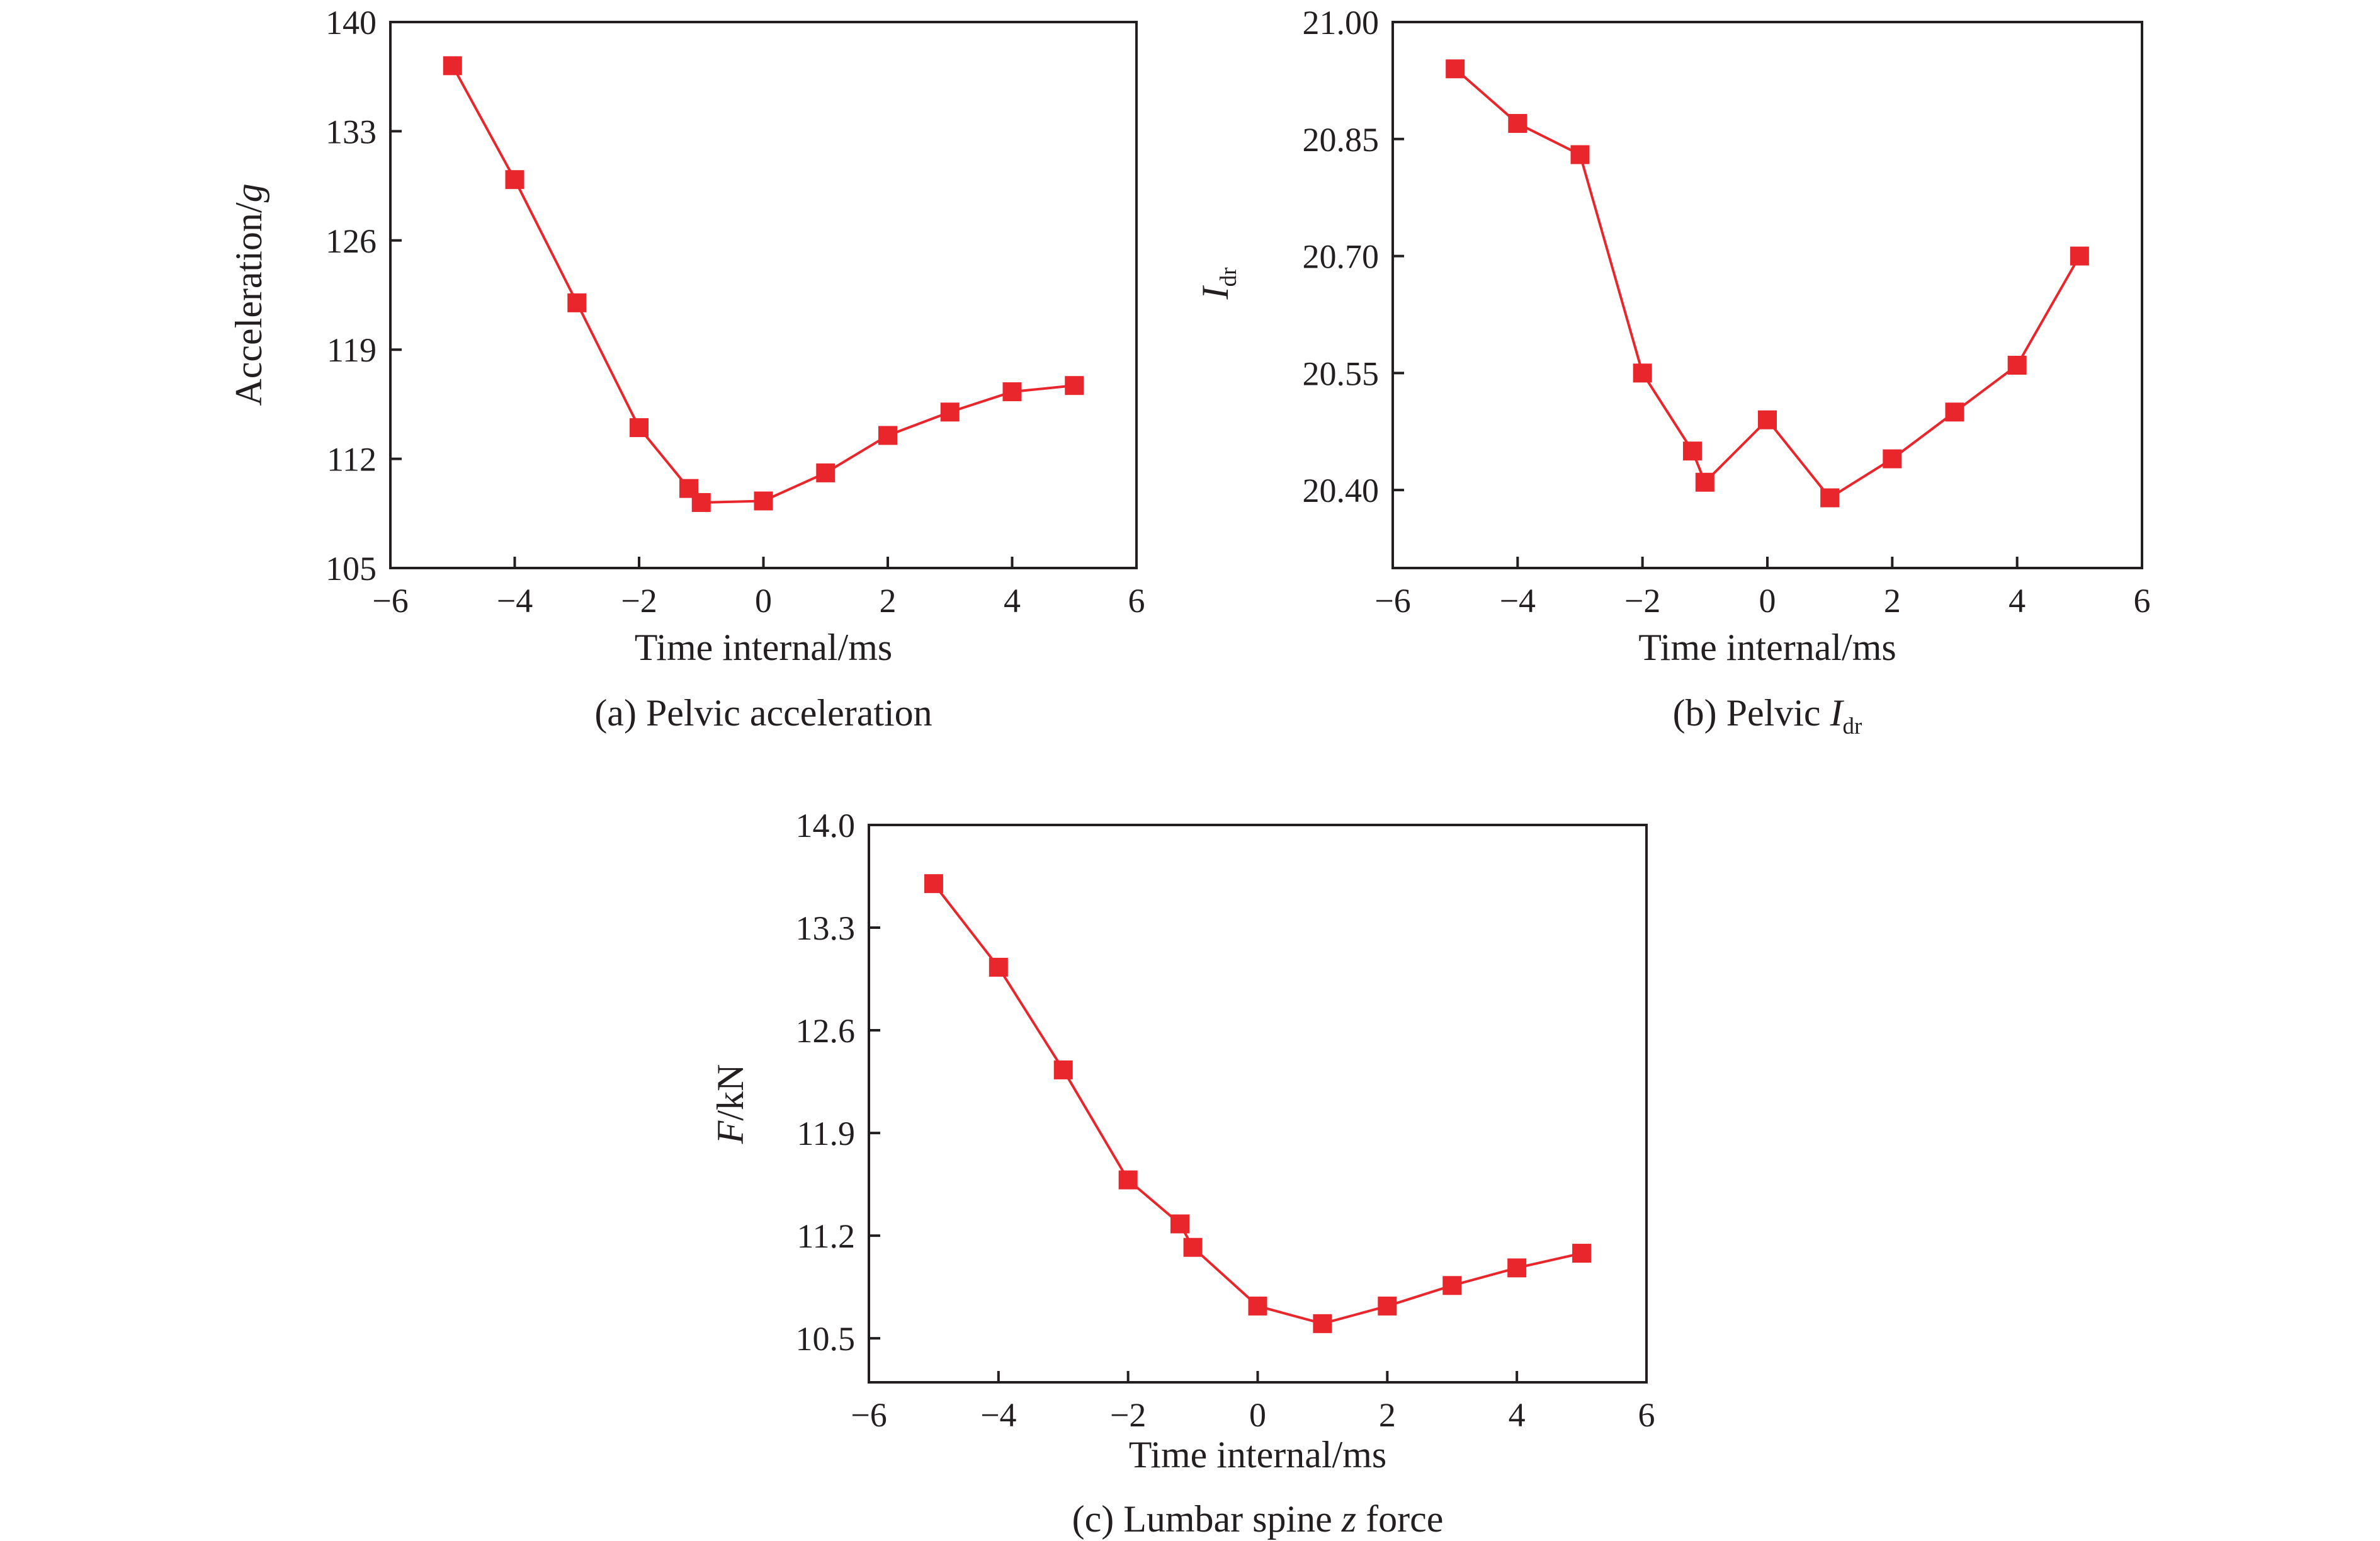  I want to click on y-tick-label: 21.00, so click(1341, 23).